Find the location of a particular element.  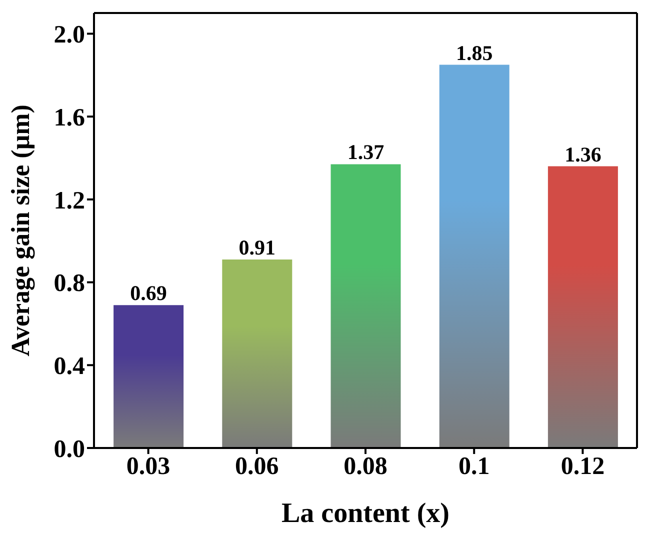

data-label: 1.37 is located at coordinates (365, 152).